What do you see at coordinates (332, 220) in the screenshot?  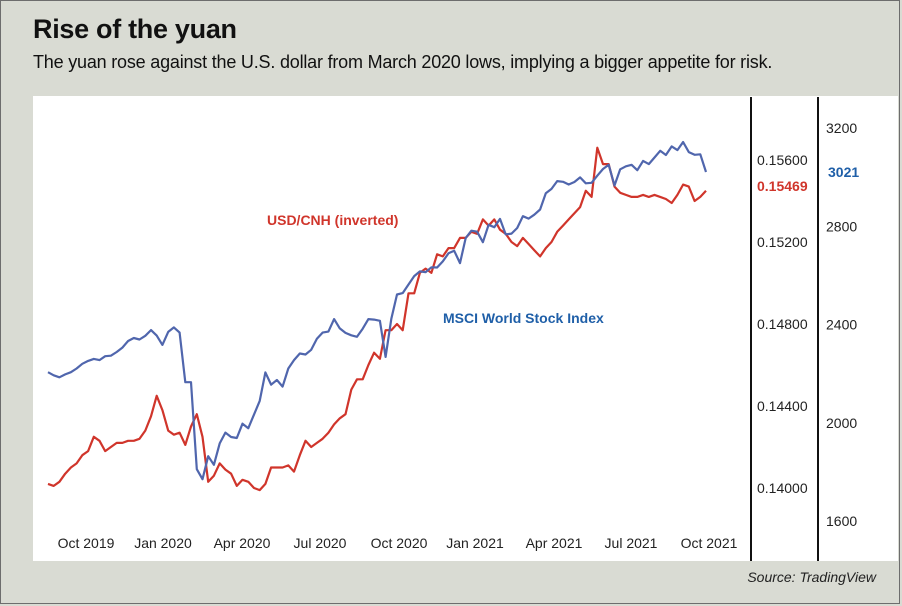 I see `series-label-usdcnh: USD/CNH (inverted)` at bounding box center [332, 220].